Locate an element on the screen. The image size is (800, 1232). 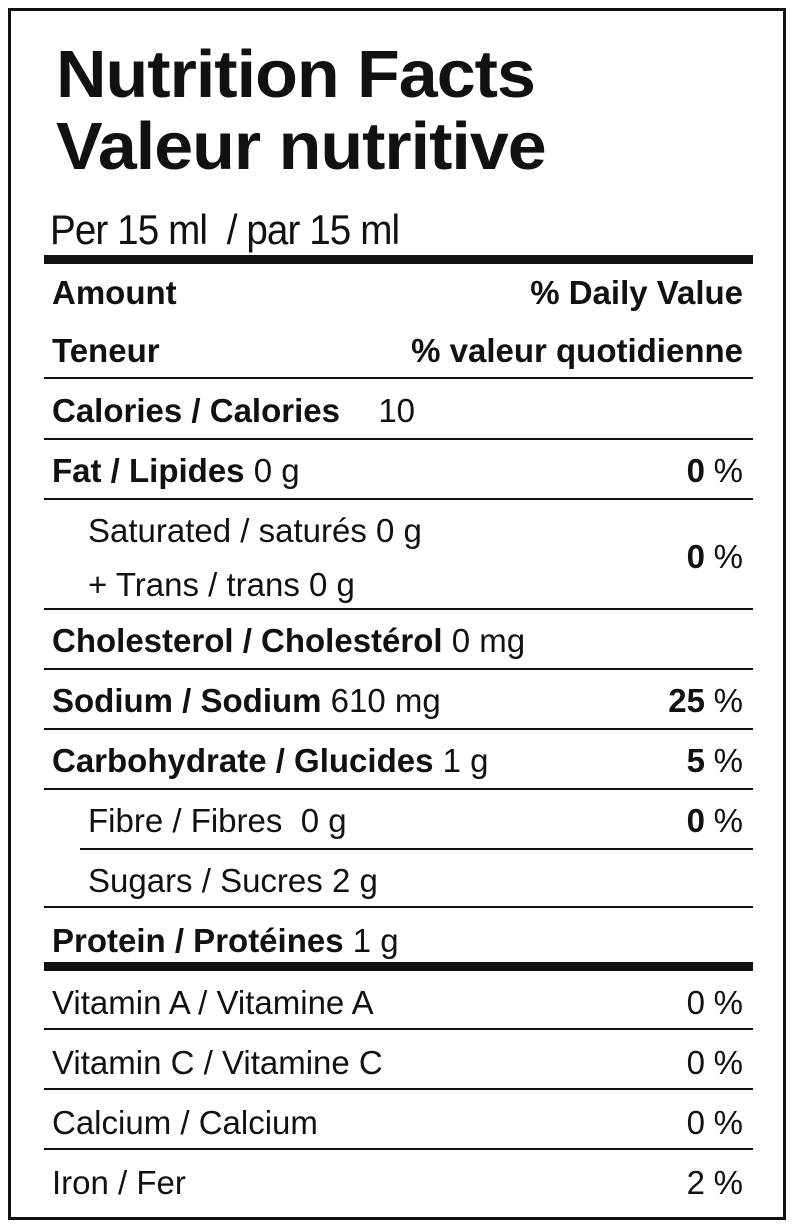
carbohydrate-label: Carbohydrate / Glucides is located at coordinates (243, 760).